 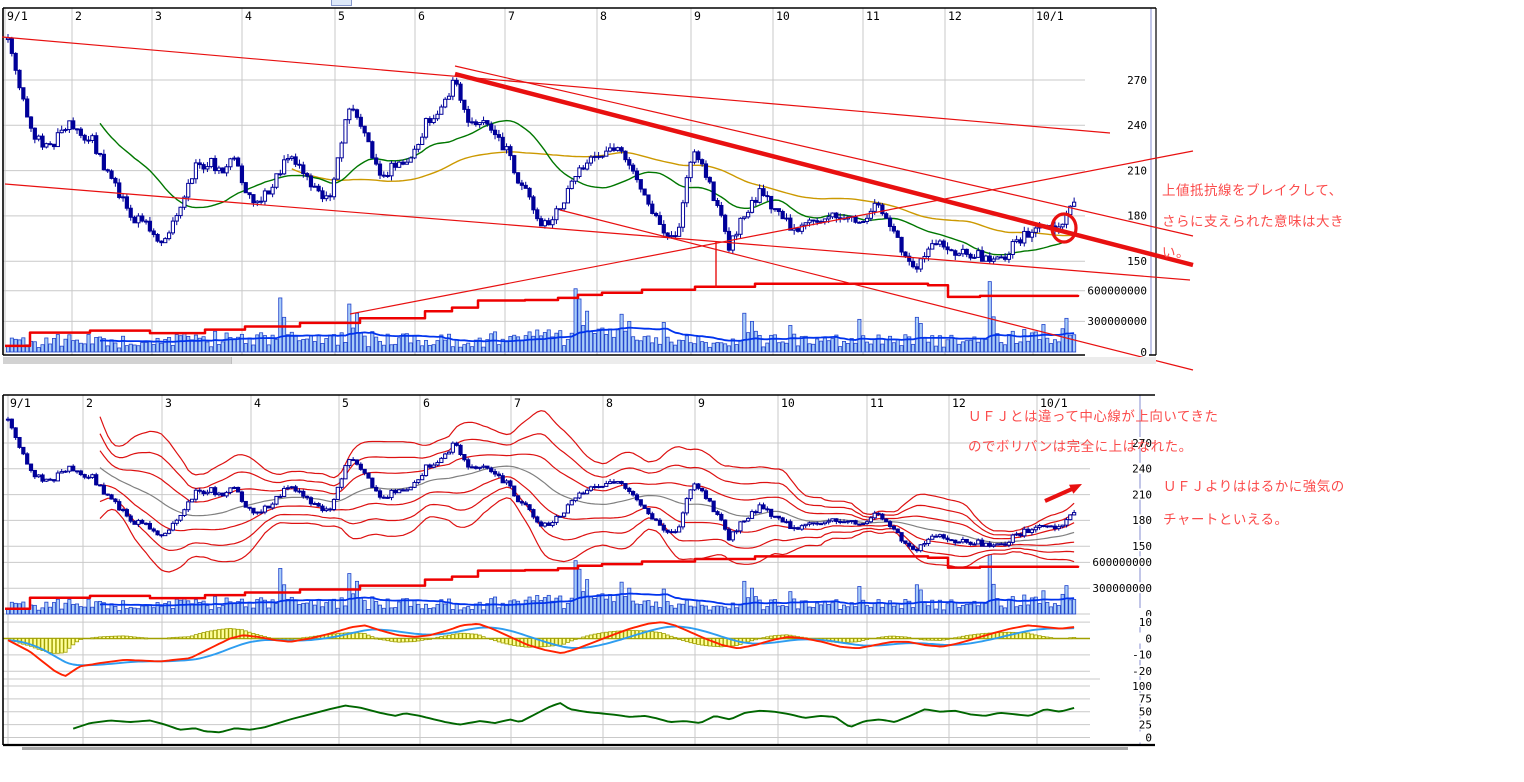 I want to click on top-annotation-text: 上値抵抗線をブレイクして、 さらに支えられた意味は大き い。, so click(x=1253, y=221).